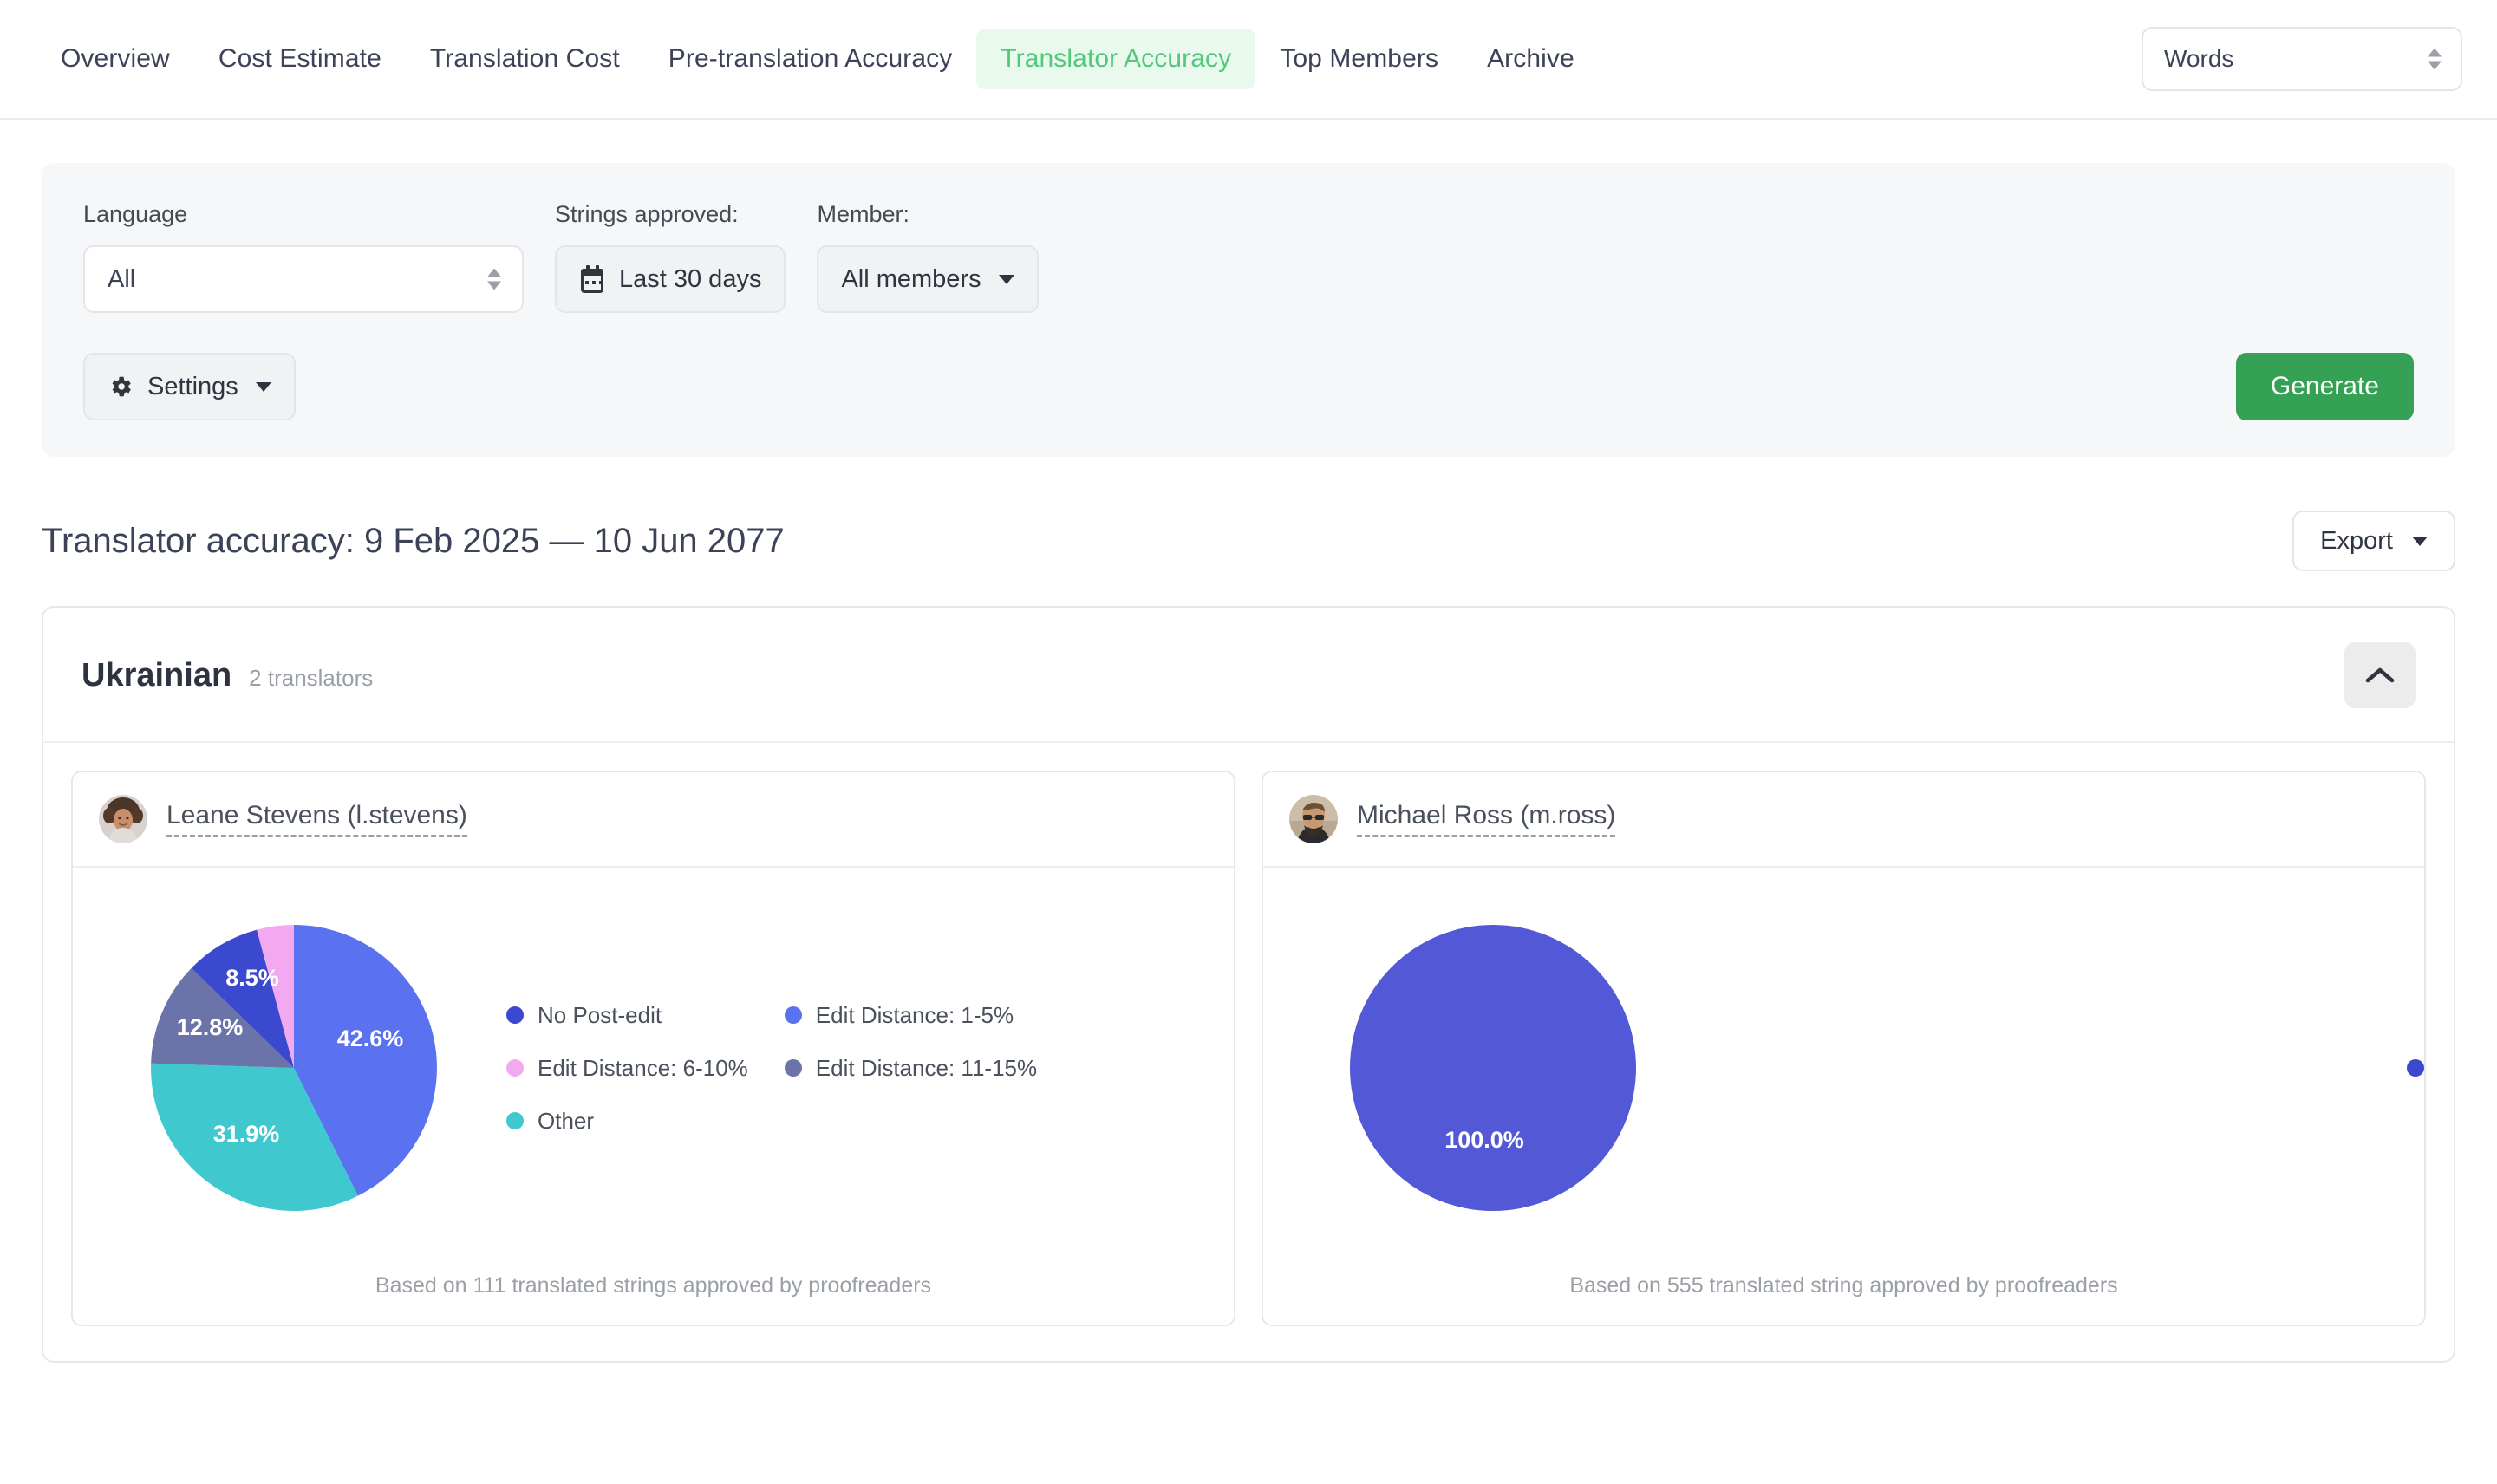 This screenshot has height=1484, width=2497. I want to click on date-range-button: Last 30 days, so click(670, 279).